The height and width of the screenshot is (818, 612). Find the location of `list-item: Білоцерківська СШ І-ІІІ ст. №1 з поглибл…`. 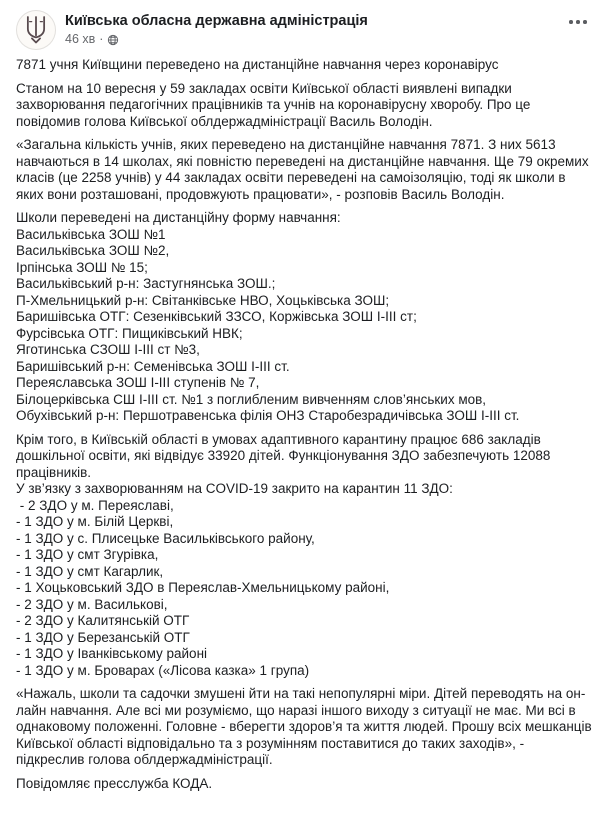

list-item: Білоцерківська СШ І-ІІІ ст. №1 з поглибл… is located at coordinates (251, 399).